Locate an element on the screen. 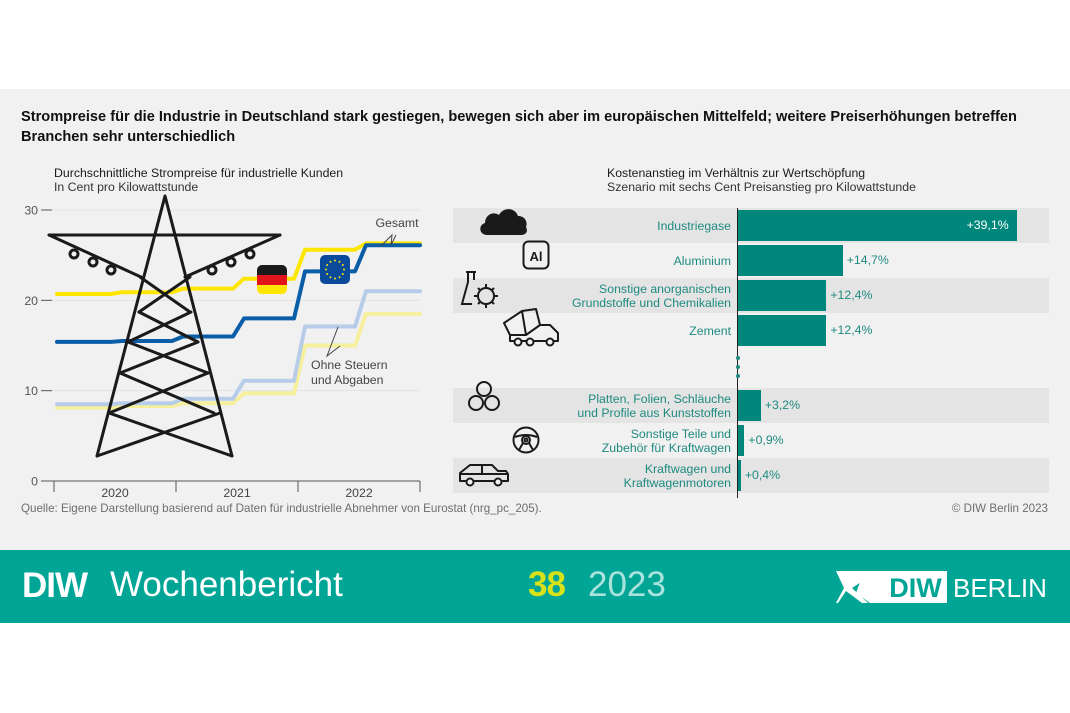 This screenshot has height=713, width=1070. eu-flag-icon is located at coordinates (335, 269).